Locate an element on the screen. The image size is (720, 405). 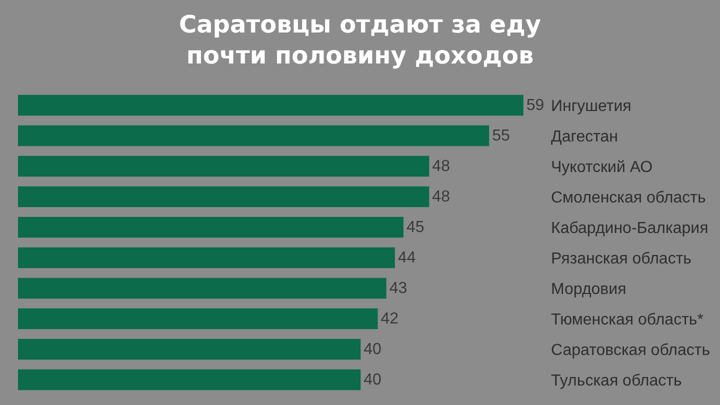
y-tick-label: Кабардино-Балкария is located at coordinates (629, 228).